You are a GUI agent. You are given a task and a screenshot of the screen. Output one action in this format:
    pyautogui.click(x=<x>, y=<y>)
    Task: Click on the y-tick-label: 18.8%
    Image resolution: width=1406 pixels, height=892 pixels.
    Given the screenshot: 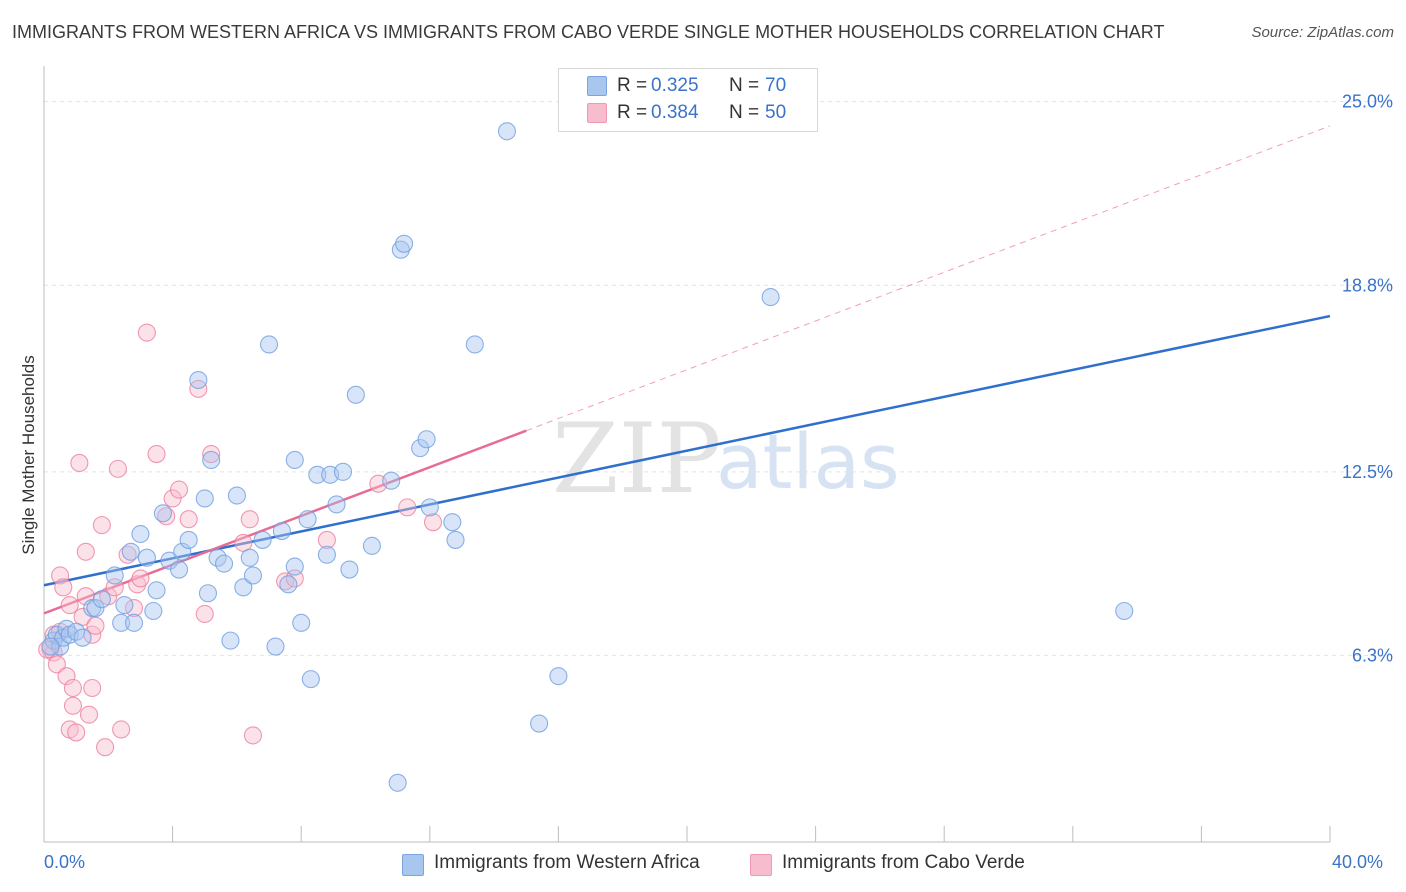 What is the action you would take?
    pyautogui.click(x=1367, y=285)
    